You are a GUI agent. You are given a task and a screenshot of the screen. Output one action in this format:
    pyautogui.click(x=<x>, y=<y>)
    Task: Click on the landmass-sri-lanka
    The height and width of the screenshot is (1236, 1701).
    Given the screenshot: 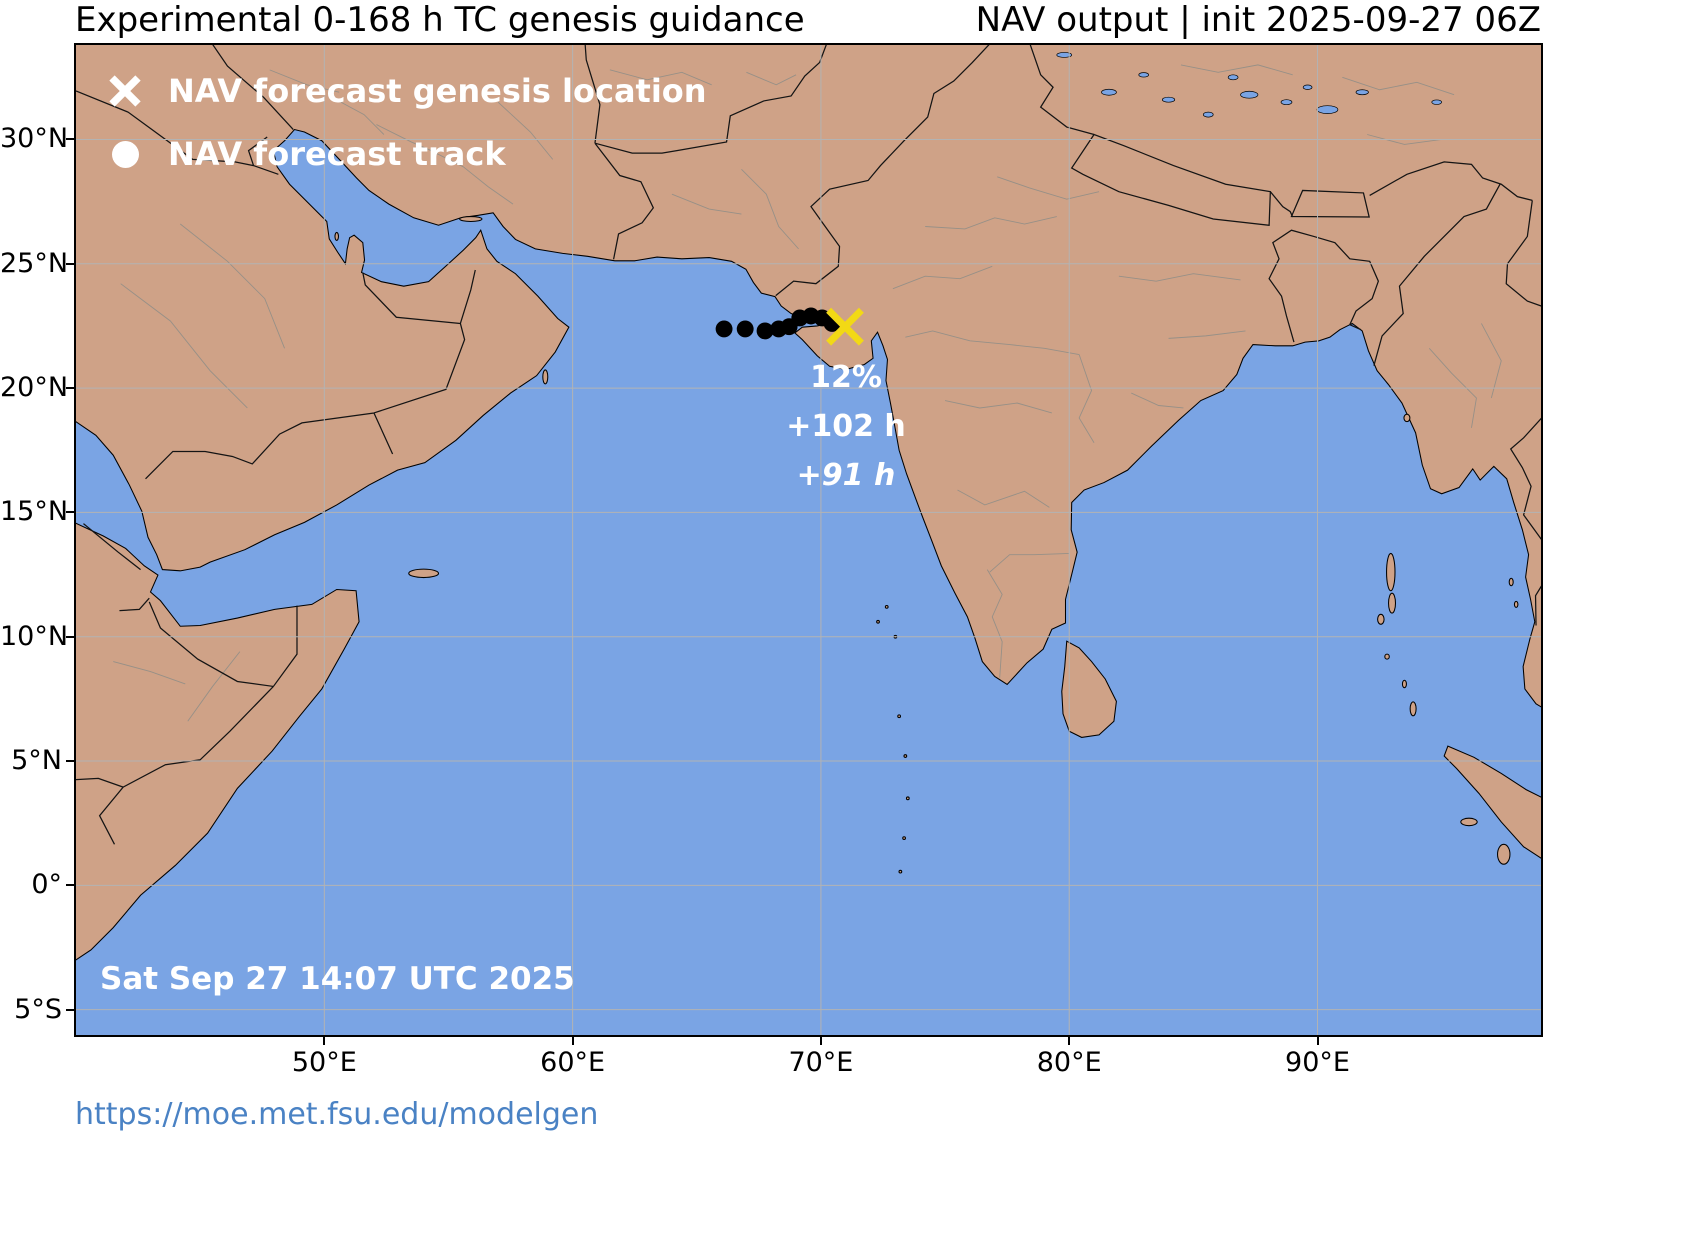 What is the action you would take?
    pyautogui.click(x=1089, y=689)
    